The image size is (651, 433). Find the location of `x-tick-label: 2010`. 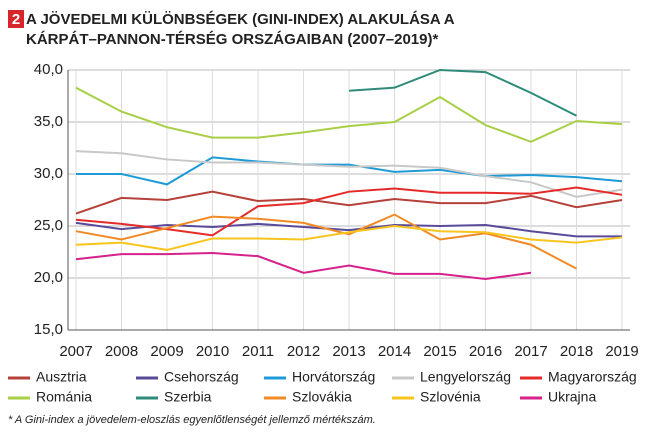

x-tick-label: 2010 is located at coordinates (212, 351).